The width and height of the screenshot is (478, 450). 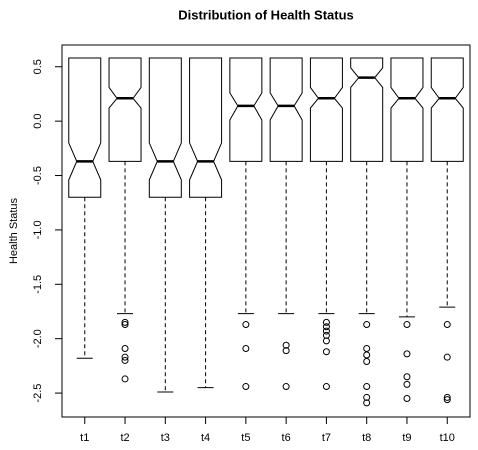 I want to click on x-tick-label: t6, so click(x=286, y=438).